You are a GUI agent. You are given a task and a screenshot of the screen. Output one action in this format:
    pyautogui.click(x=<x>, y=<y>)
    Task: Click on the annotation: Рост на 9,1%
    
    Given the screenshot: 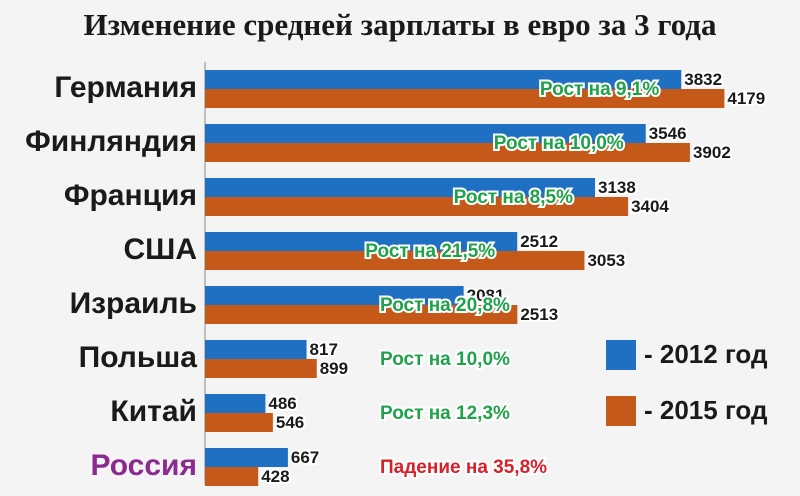 What is the action you would take?
    pyautogui.click(x=599, y=89)
    